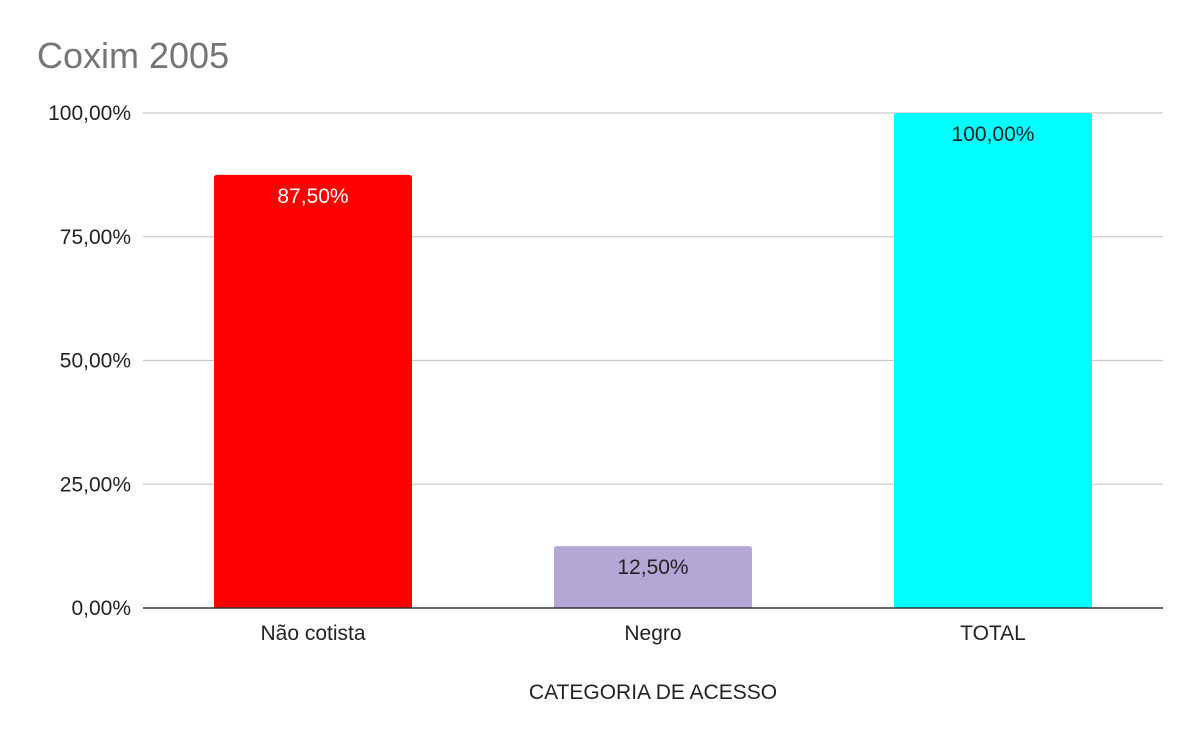 The image size is (1200, 742). I want to click on x-category-label: TOTAL, so click(993, 633).